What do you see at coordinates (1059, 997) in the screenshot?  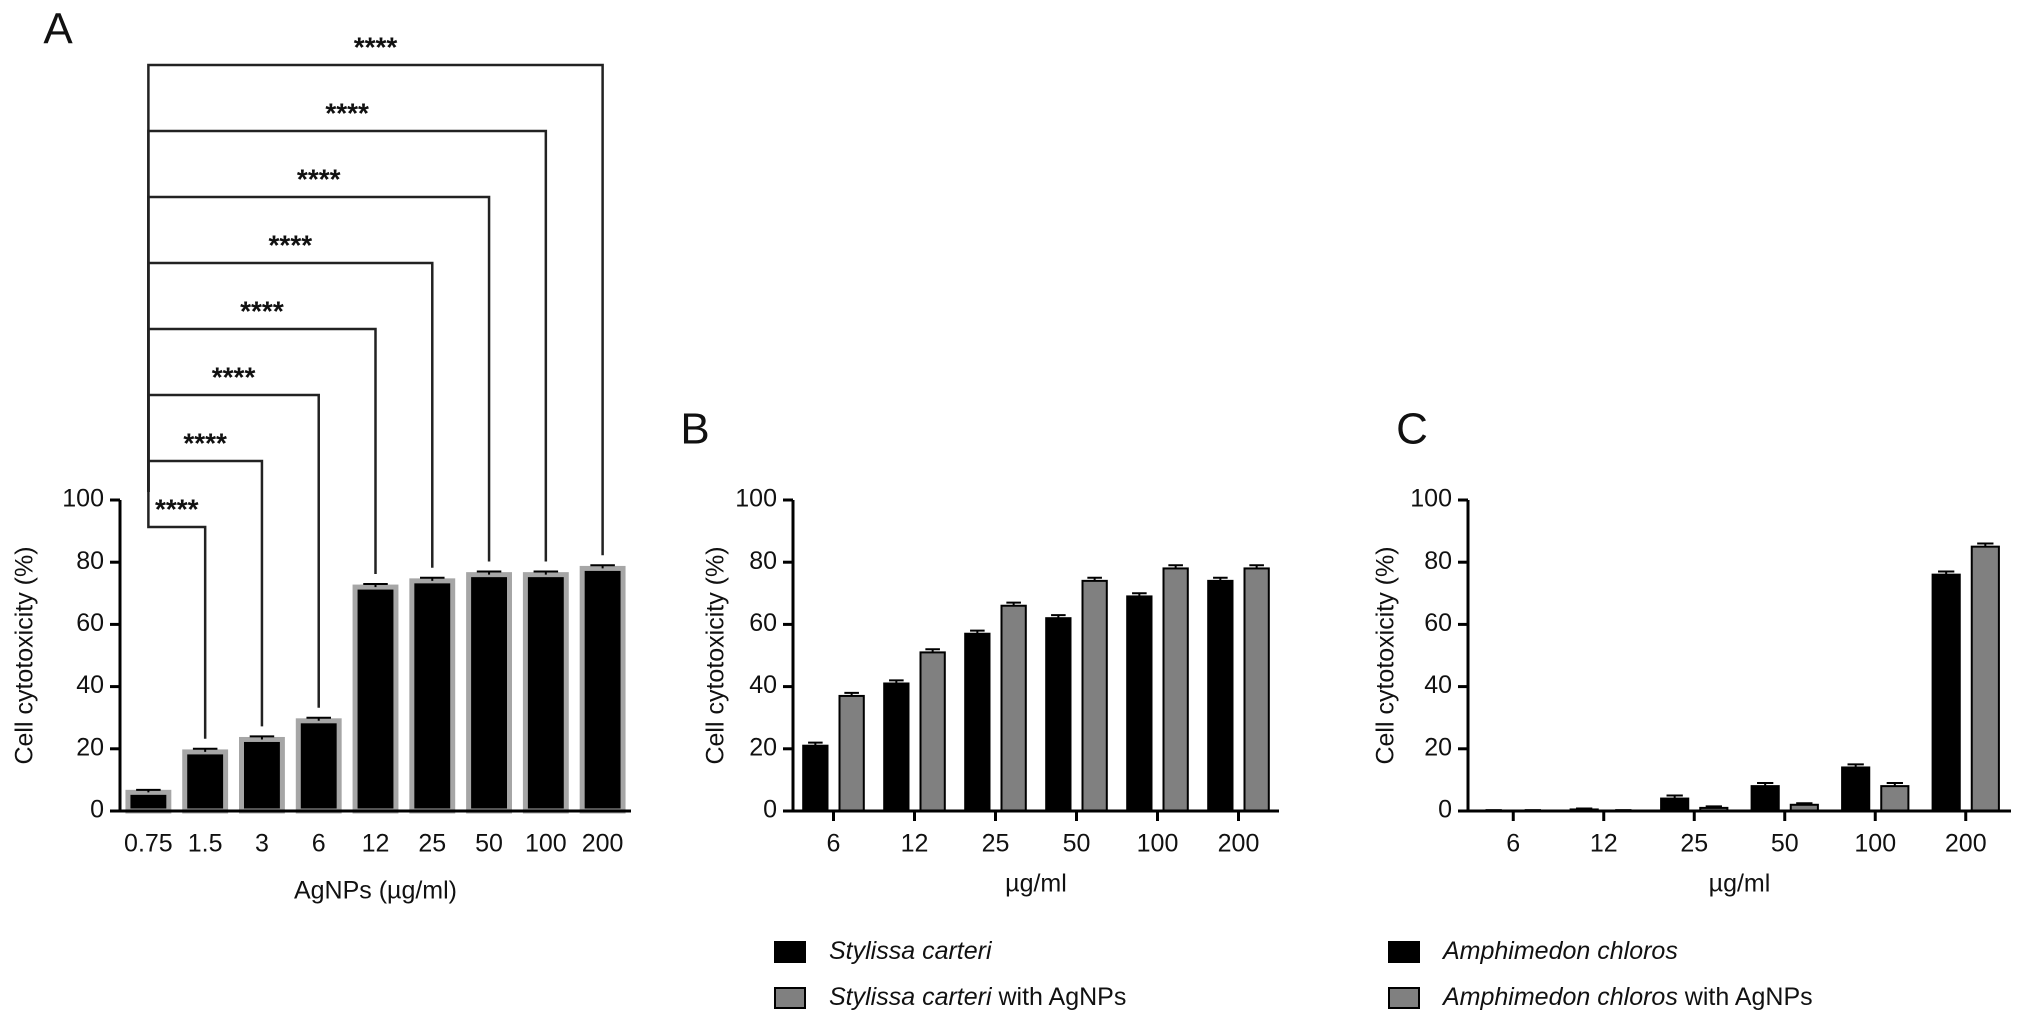 I see `legend-label-rest: with AgNPs` at bounding box center [1059, 997].